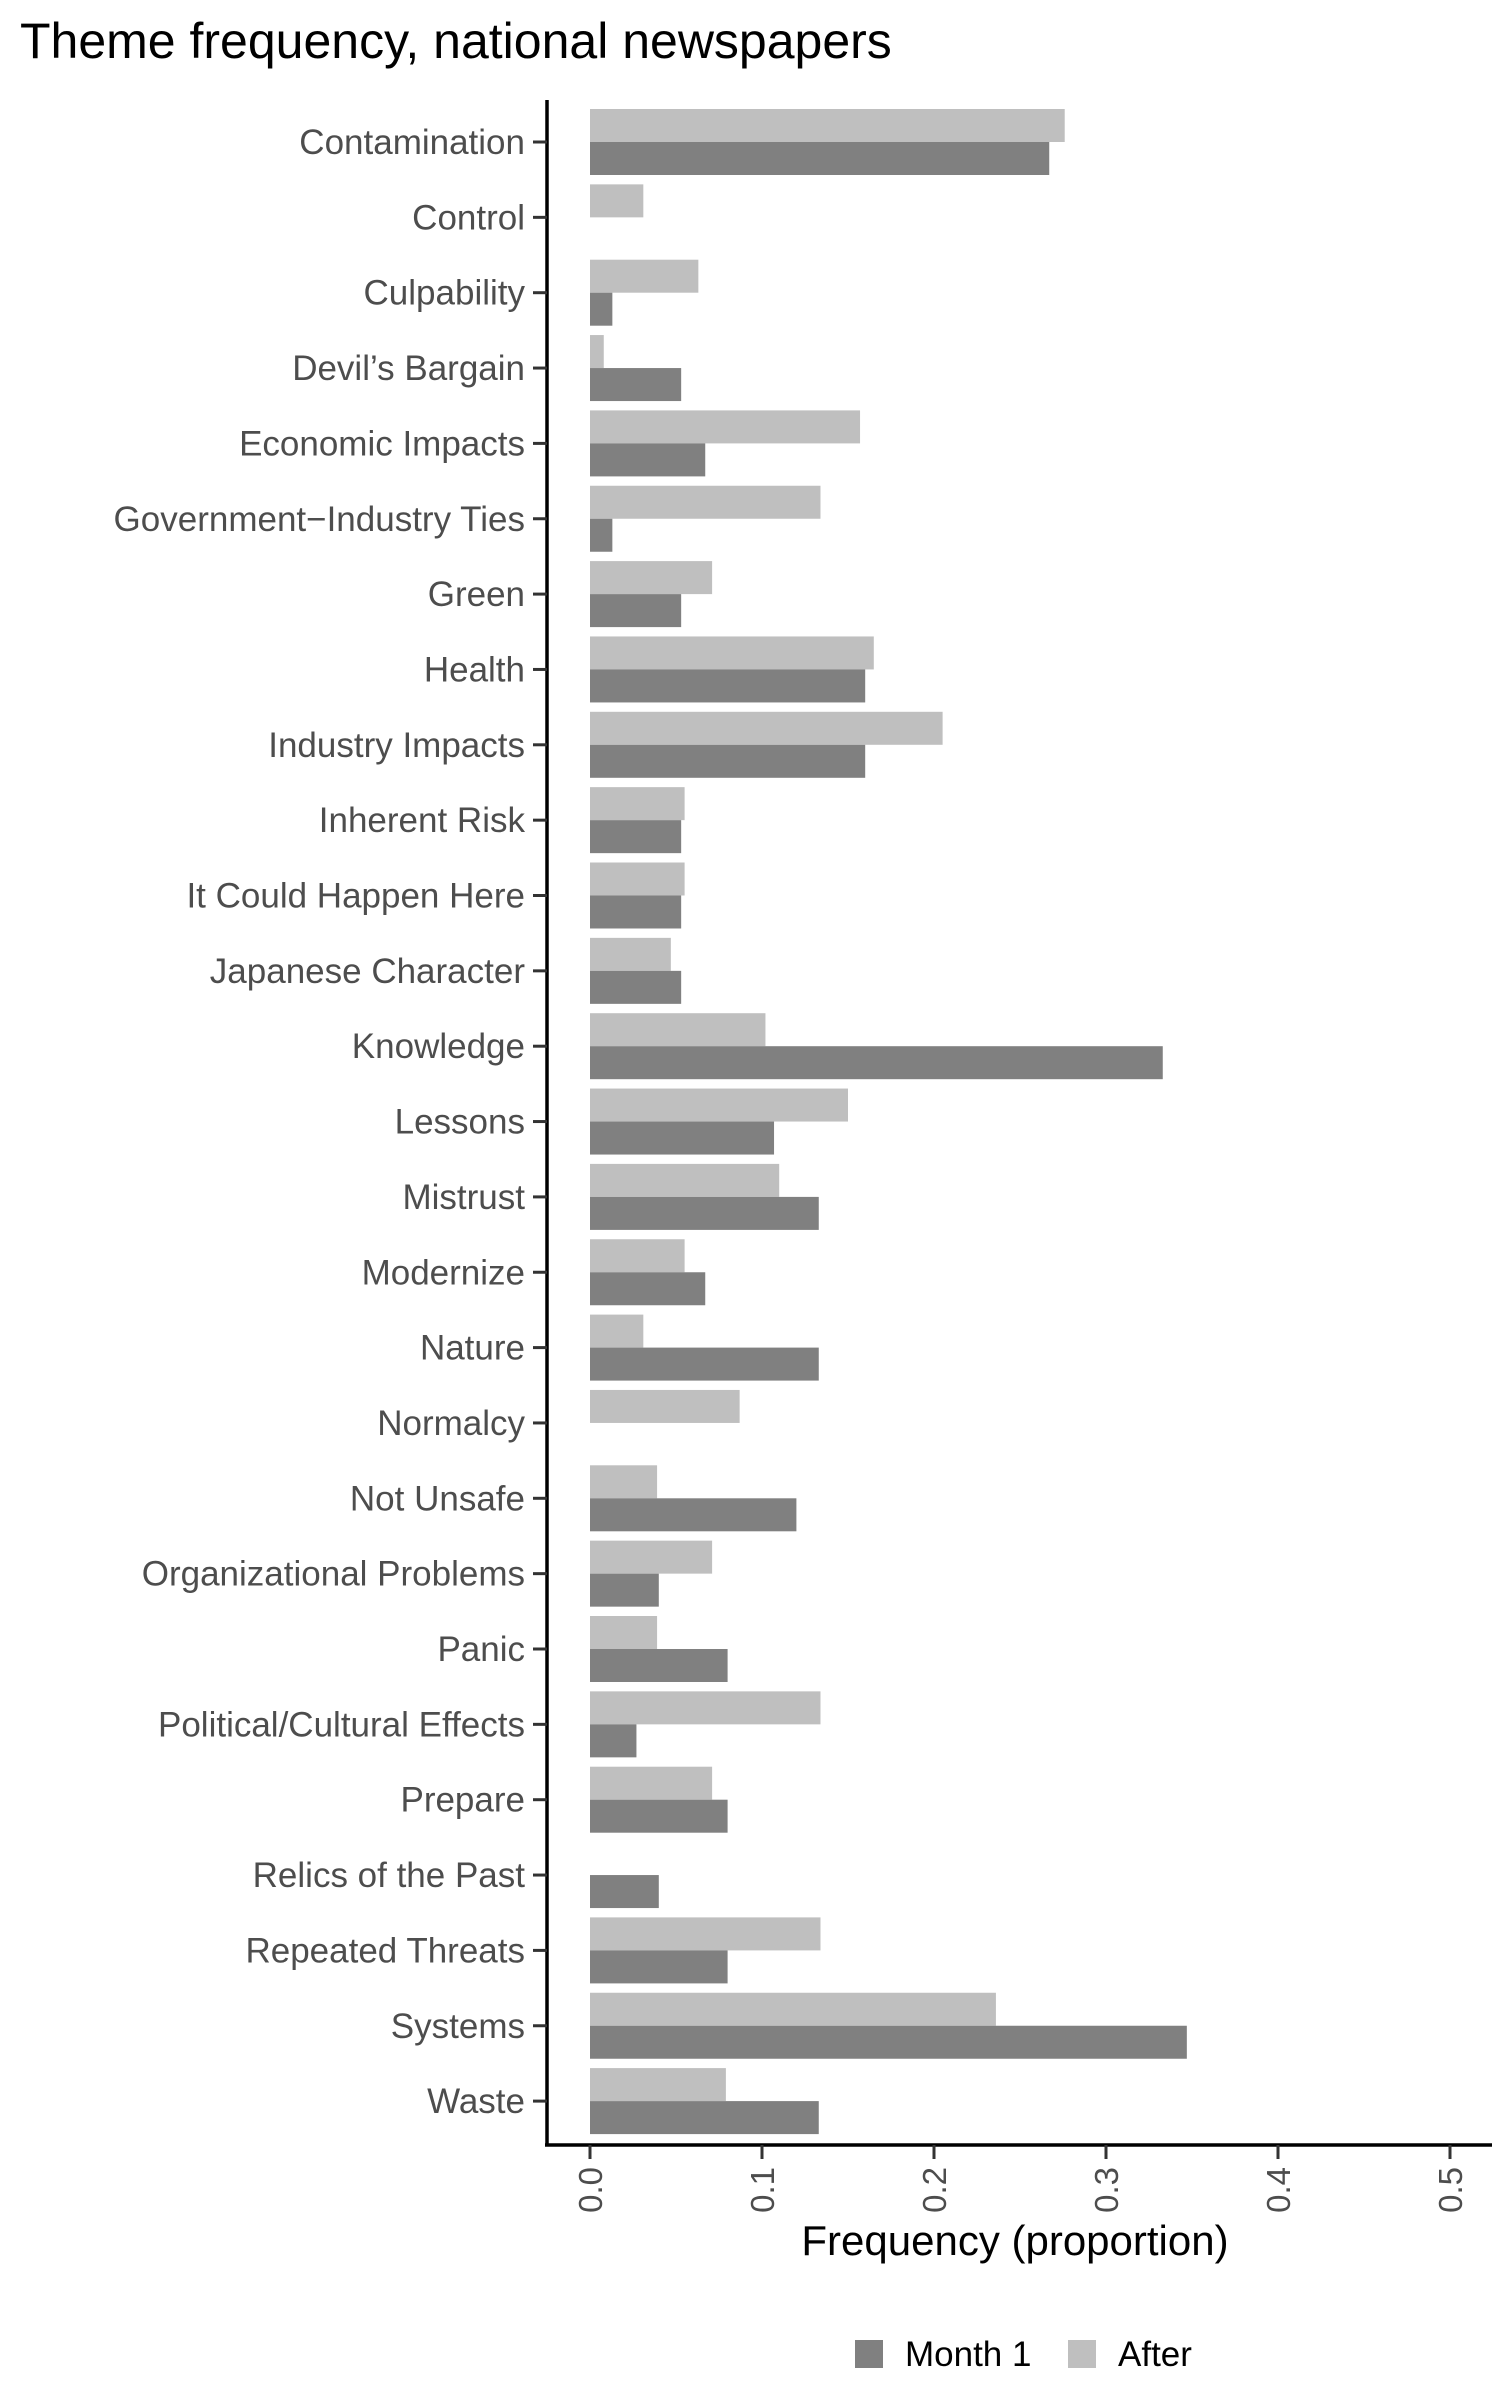  Describe the element at coordinates (651, 578) in the screenshot. I see `bar-after-green` at that location.